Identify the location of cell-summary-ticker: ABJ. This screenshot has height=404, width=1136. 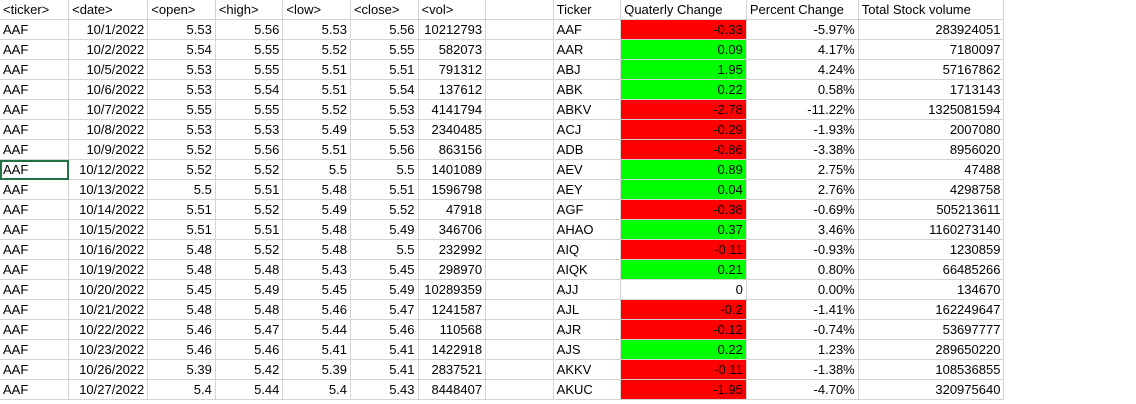
(587, 69).